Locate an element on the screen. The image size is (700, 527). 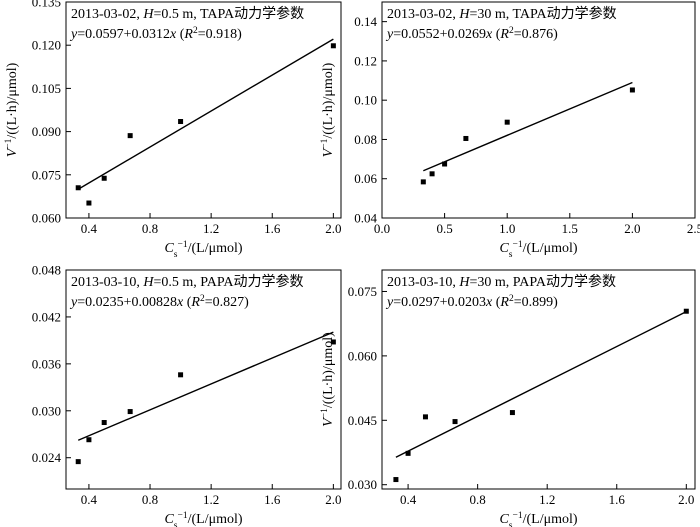
y-tick-label: 0.135 is located at coordinates (46, 5).